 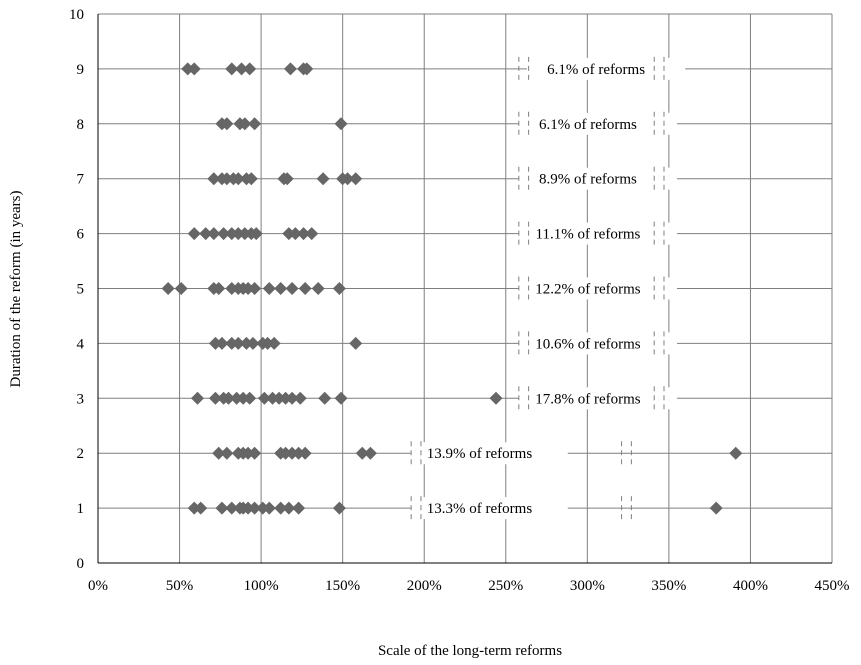 I want to click on y-tick-label: 7, so click(x=81, y=180).